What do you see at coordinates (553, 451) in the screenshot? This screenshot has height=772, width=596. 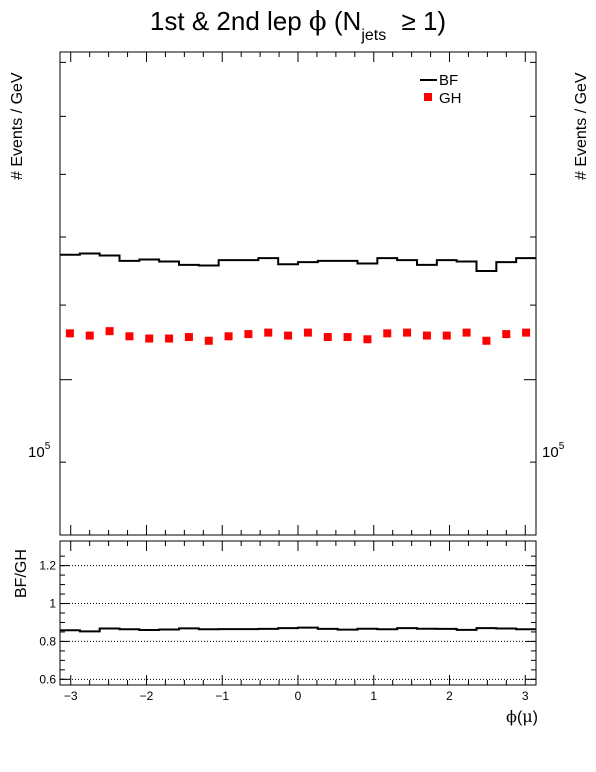 I see `ytick-label-right: 105` at bounding box center [553, 451].